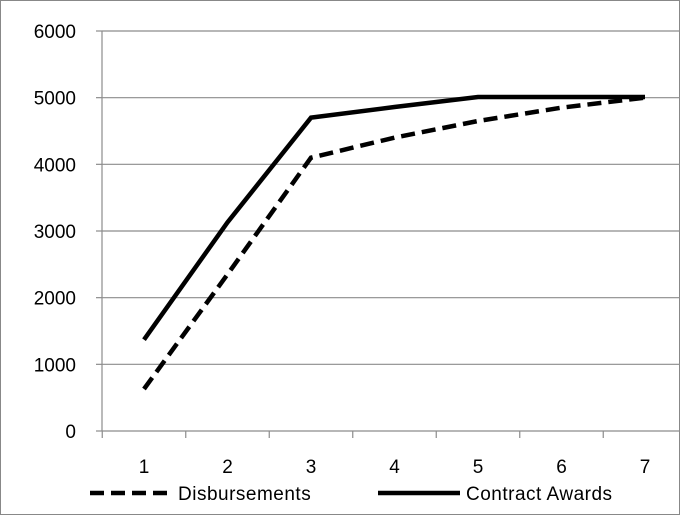 This screenshot has width=680, height=515. I want to click on legend-label: Disbursements, so click(244, 494).